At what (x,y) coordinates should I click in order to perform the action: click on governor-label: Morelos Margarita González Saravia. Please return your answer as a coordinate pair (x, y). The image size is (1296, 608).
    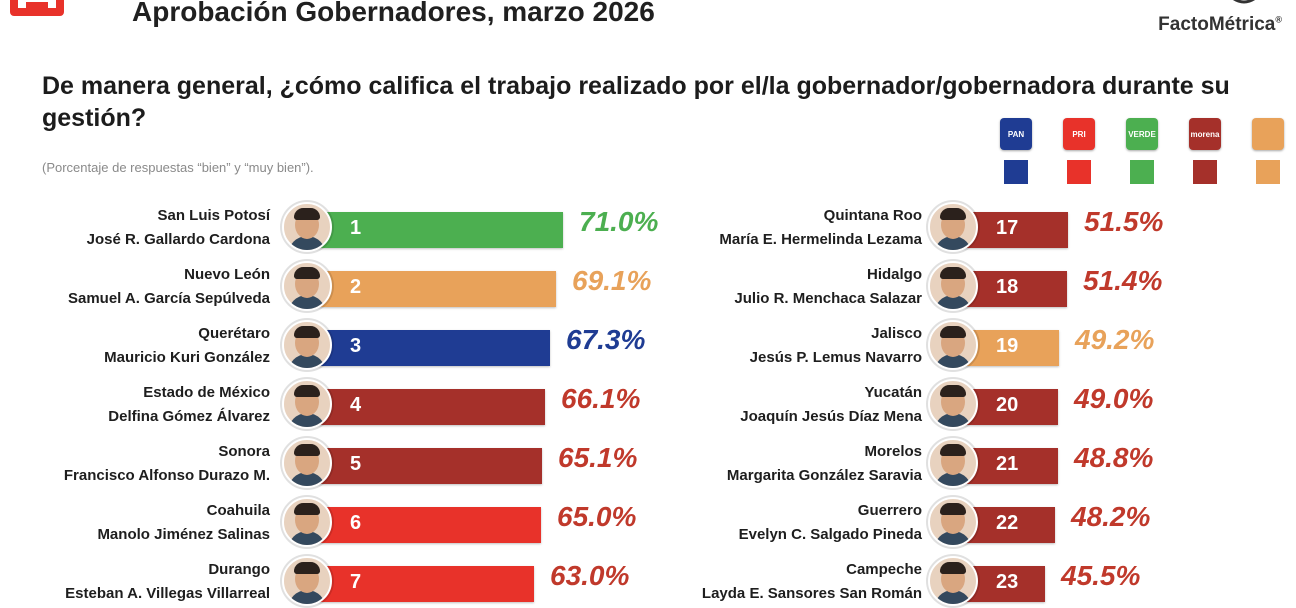
    Looking at the image, I should click on (824, 464).